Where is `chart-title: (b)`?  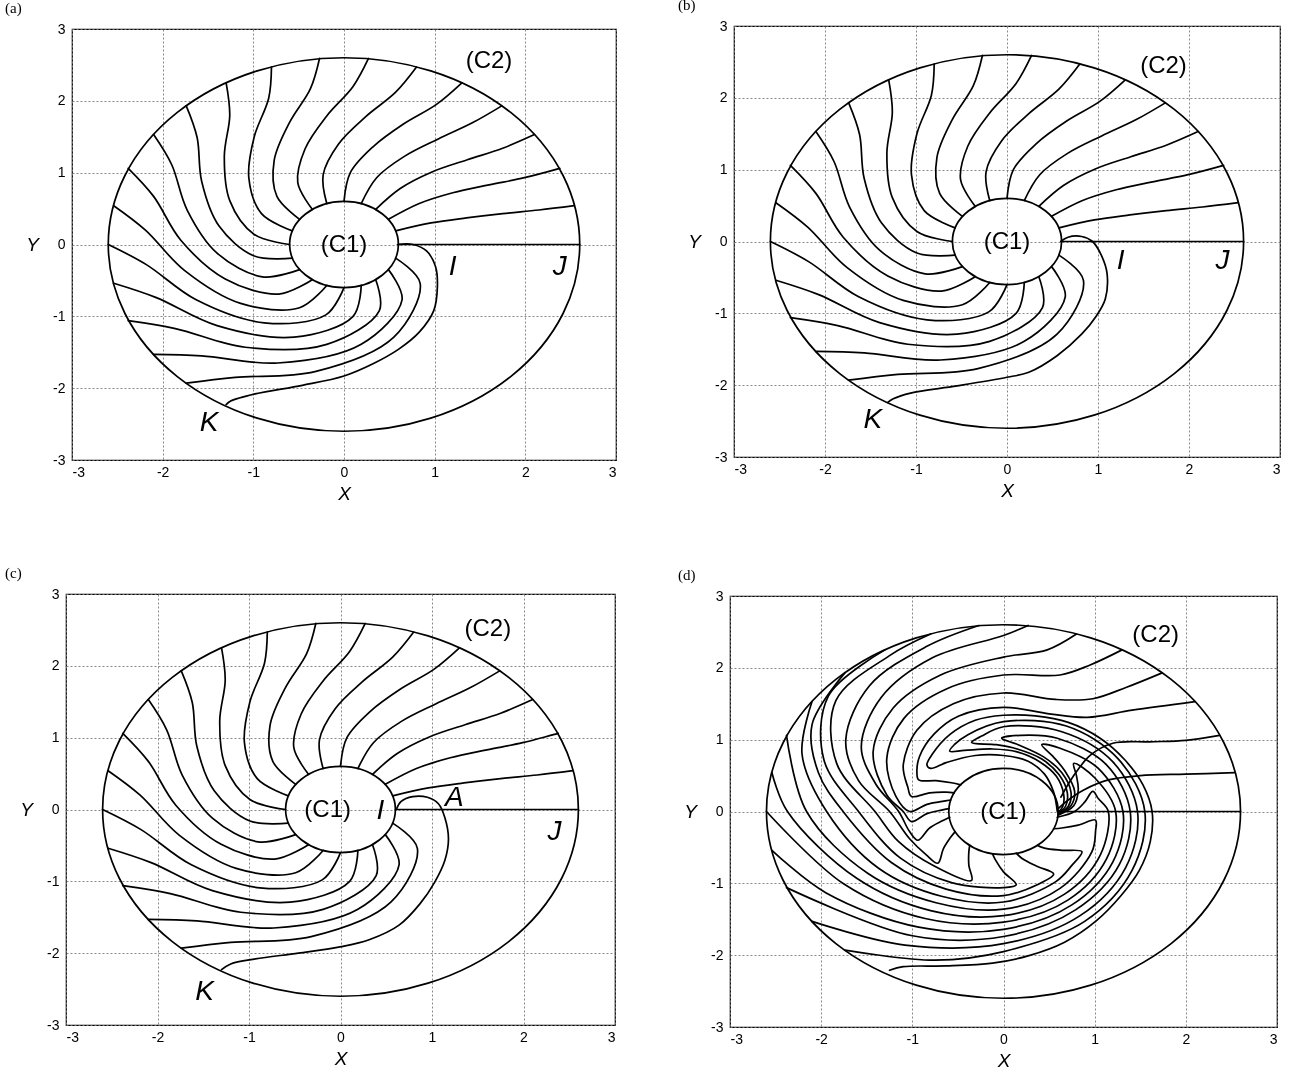 chart-title: (b) is located at coordinates (687, 7).